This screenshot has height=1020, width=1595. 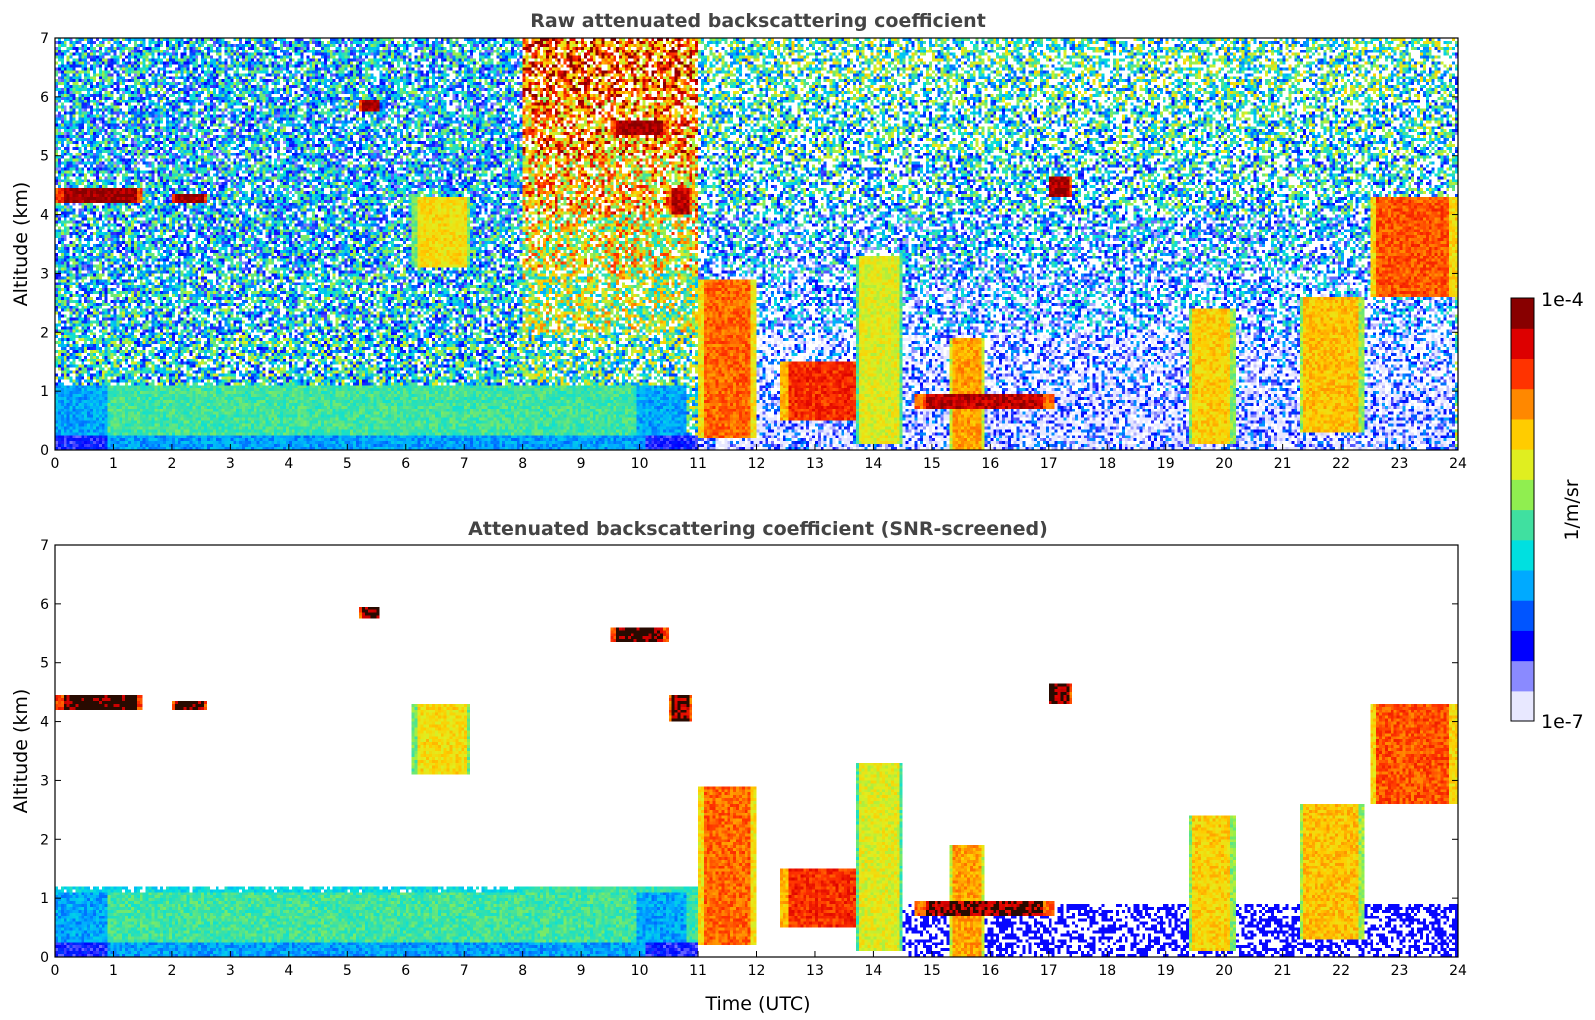 I want to click on colorbar-gradient, so click(x=1522, y=510).